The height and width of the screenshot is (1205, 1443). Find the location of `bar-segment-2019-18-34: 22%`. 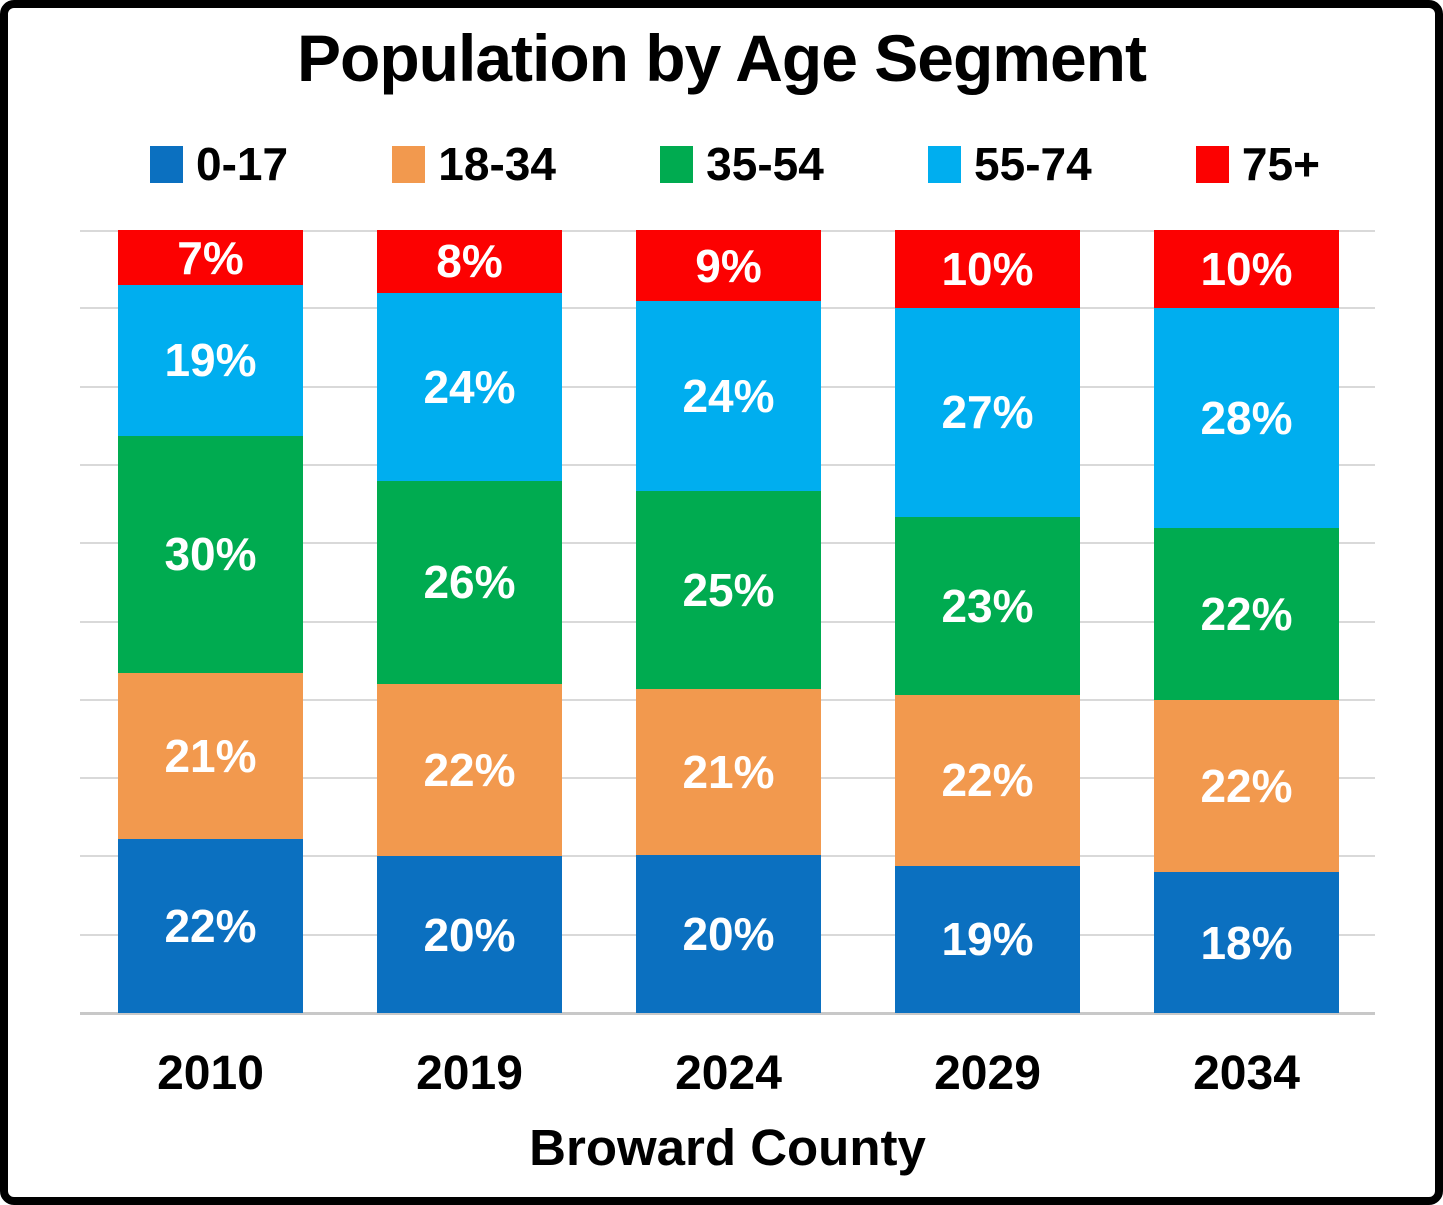

bar-segment-2019-18-34: 22% is located at coordinates (469, 770).